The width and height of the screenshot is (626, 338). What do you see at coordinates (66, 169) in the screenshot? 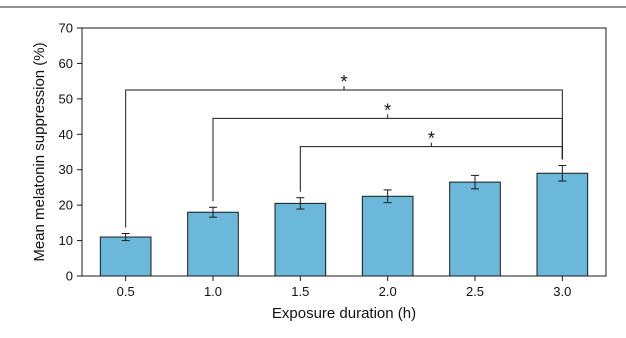
I see `y-tick-label: 30` at bounding box center [66, 169].